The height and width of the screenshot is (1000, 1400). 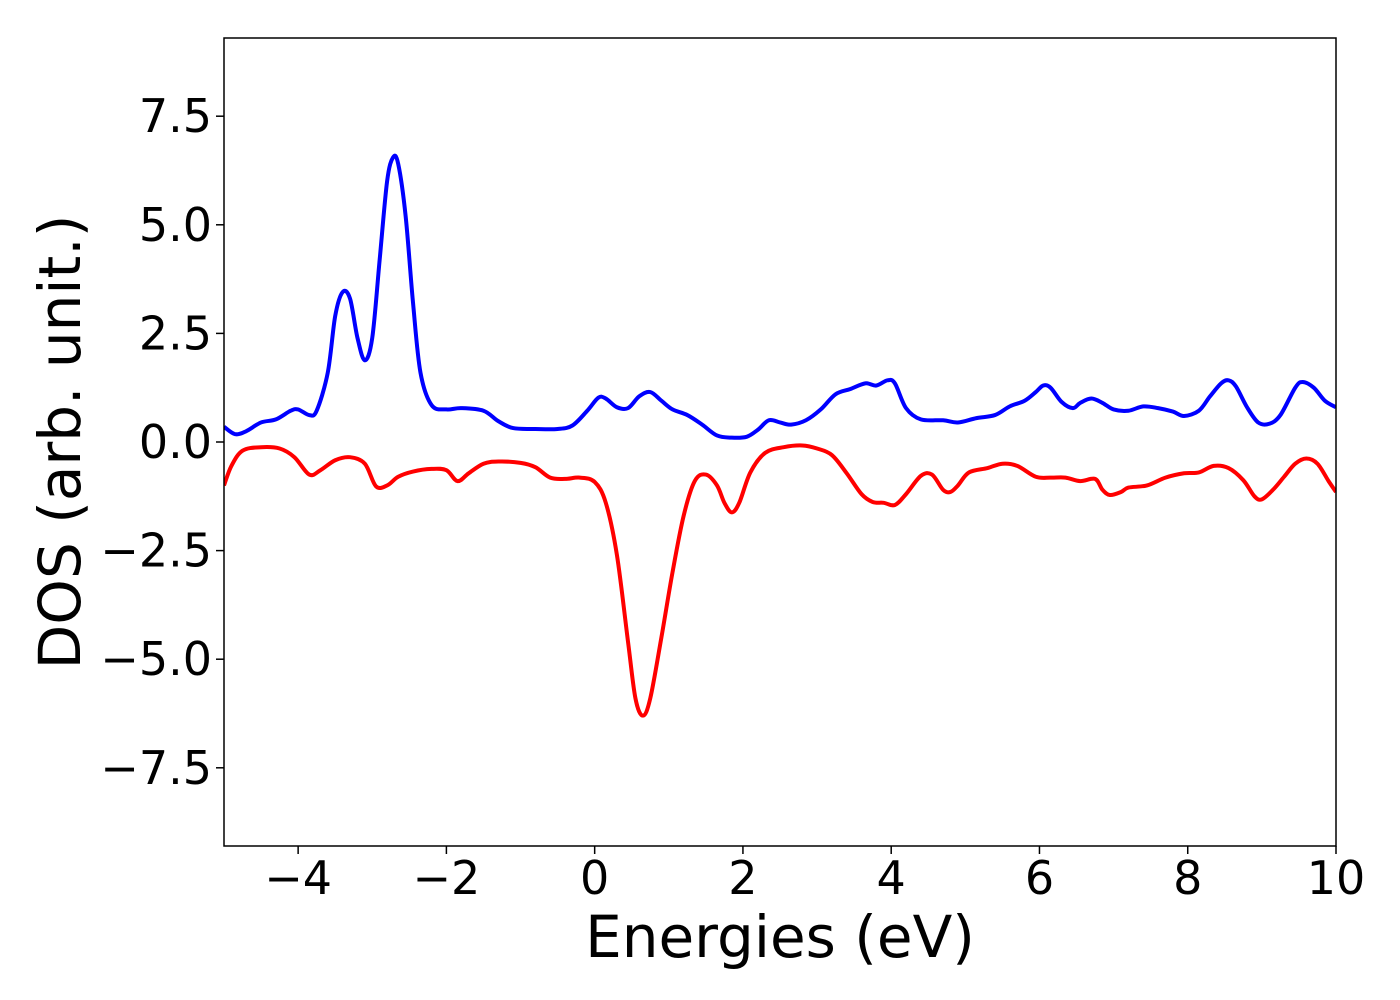 I want to click on x-axis-ticks: −4 −2 0 2 4 6 8 10, so click(x=814, y=875).